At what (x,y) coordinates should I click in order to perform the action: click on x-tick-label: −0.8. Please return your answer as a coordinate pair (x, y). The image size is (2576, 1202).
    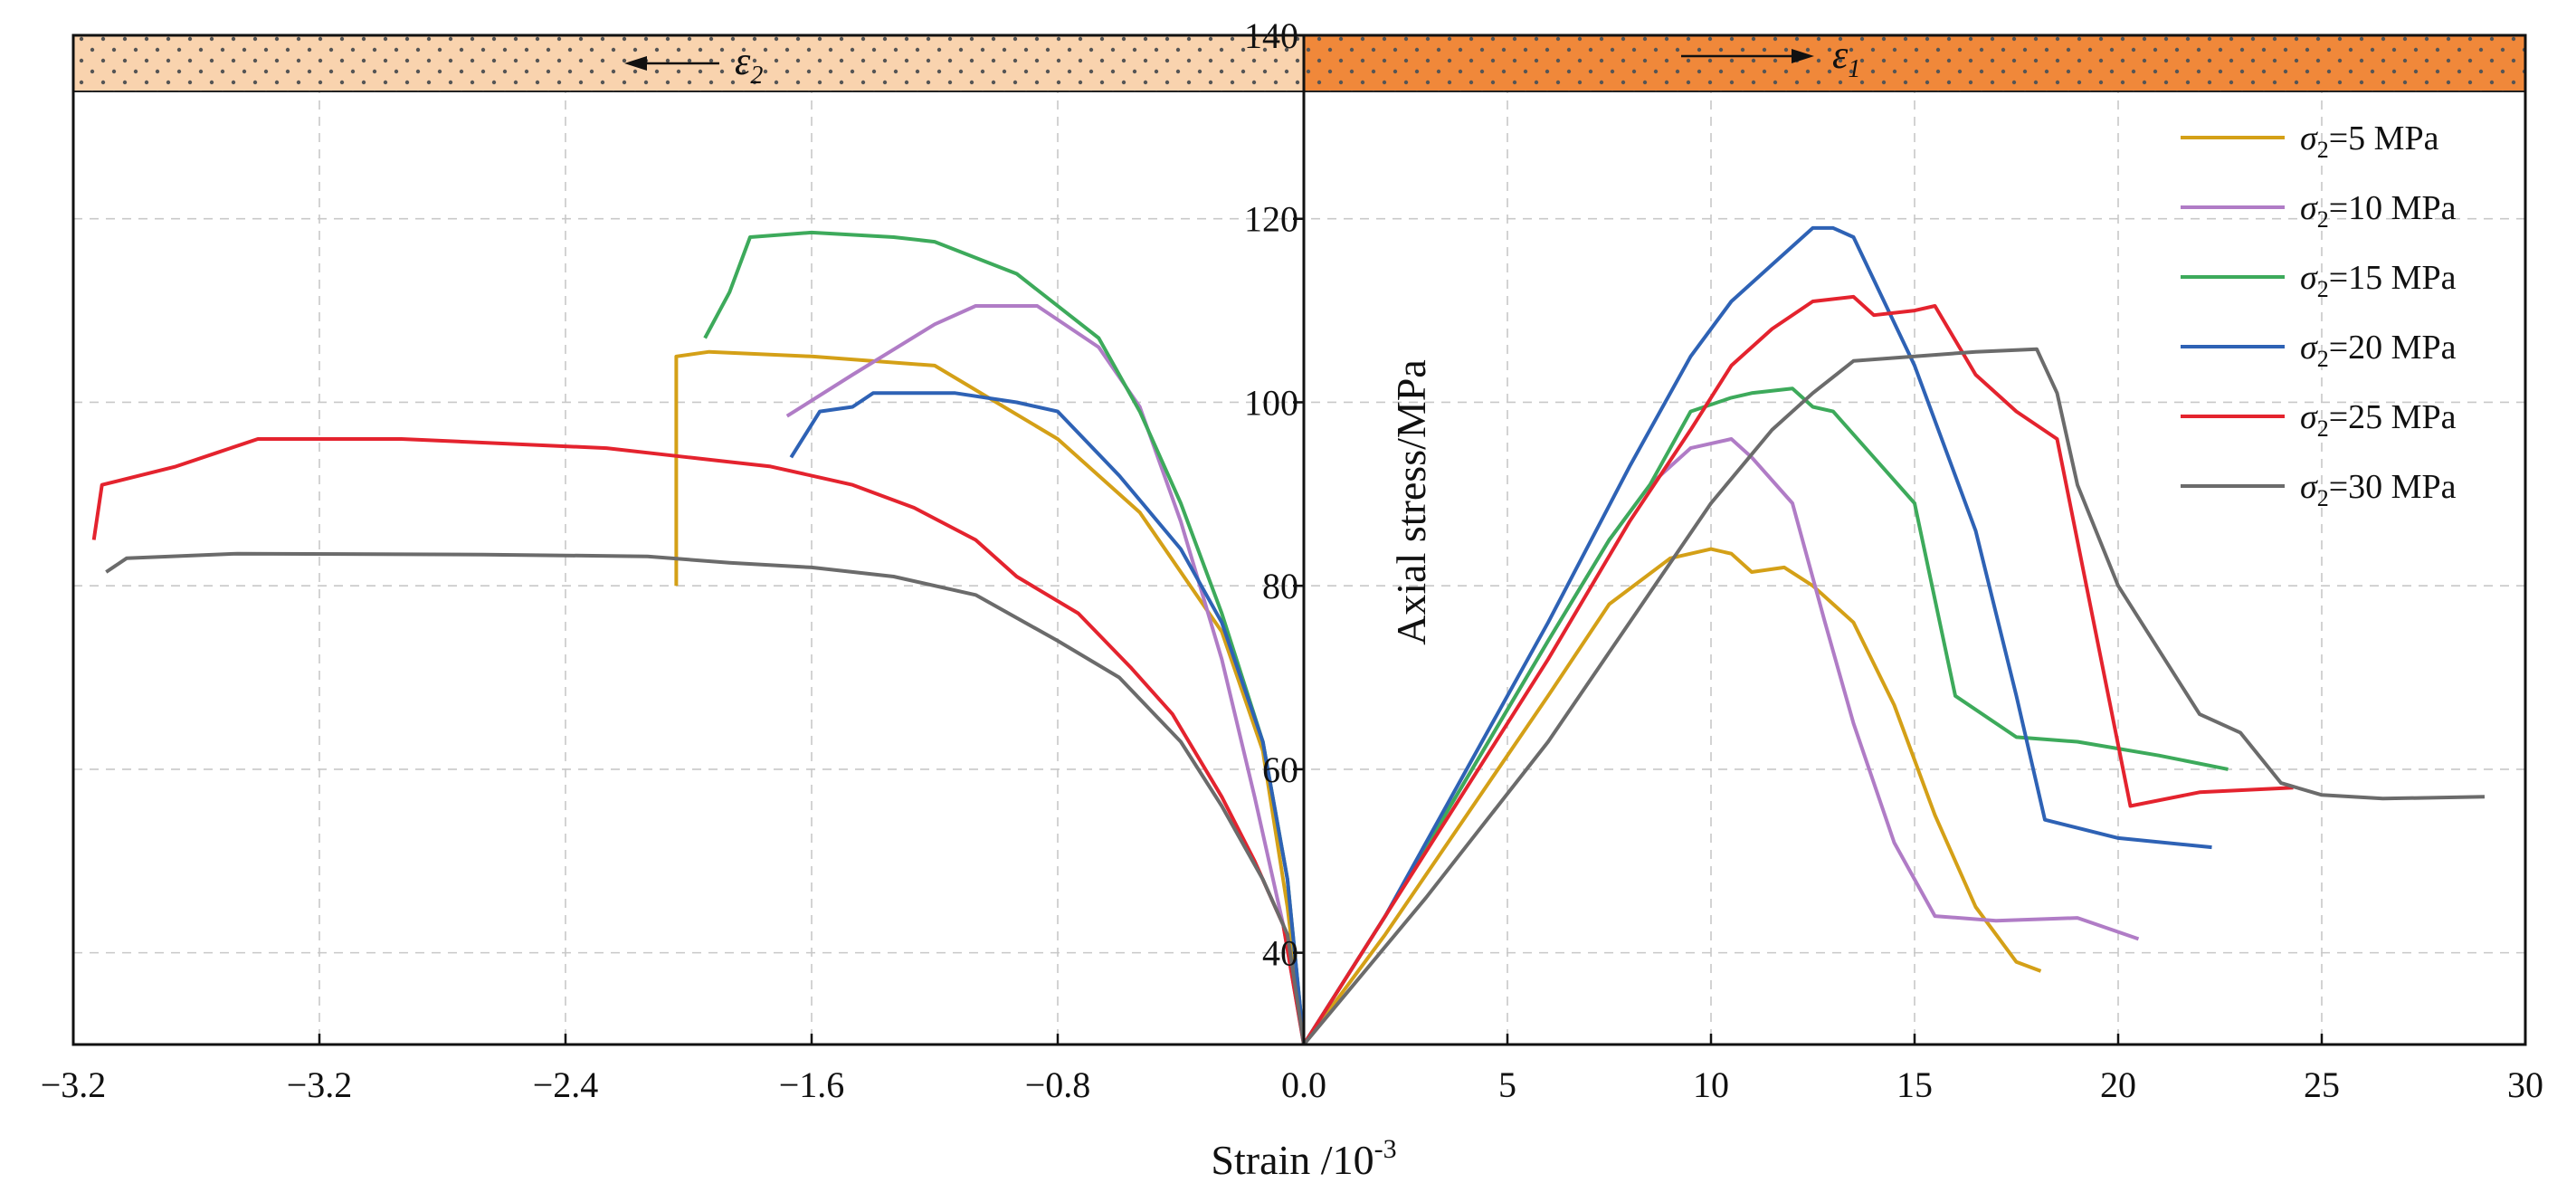
    Looking at the image, I should click on (1058, 1084).